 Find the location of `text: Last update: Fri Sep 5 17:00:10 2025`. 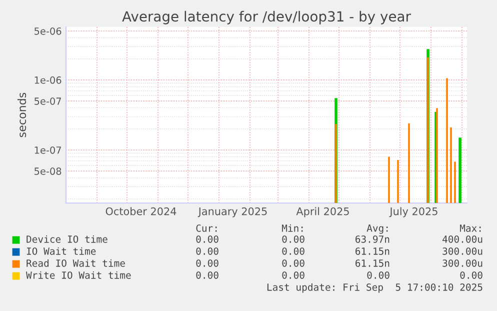

text: Last update: Fri Sep 5 17:00:10 2025 is located at coordinates (374, 288).